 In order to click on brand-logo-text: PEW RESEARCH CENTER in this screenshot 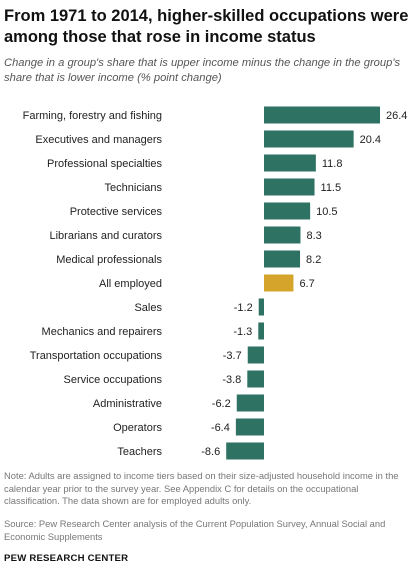, I will do `click(66, 558)`.